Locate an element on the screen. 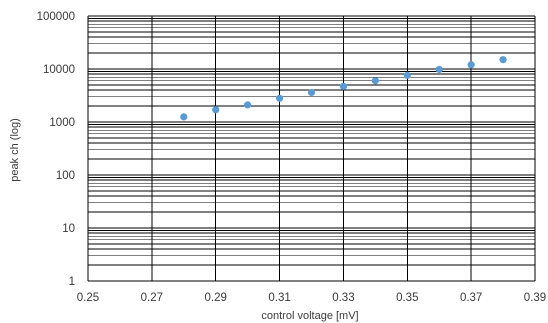 This screenshot has height=323, width=548. x-tick-label: 0.35 is located at coordinates (407, 298).